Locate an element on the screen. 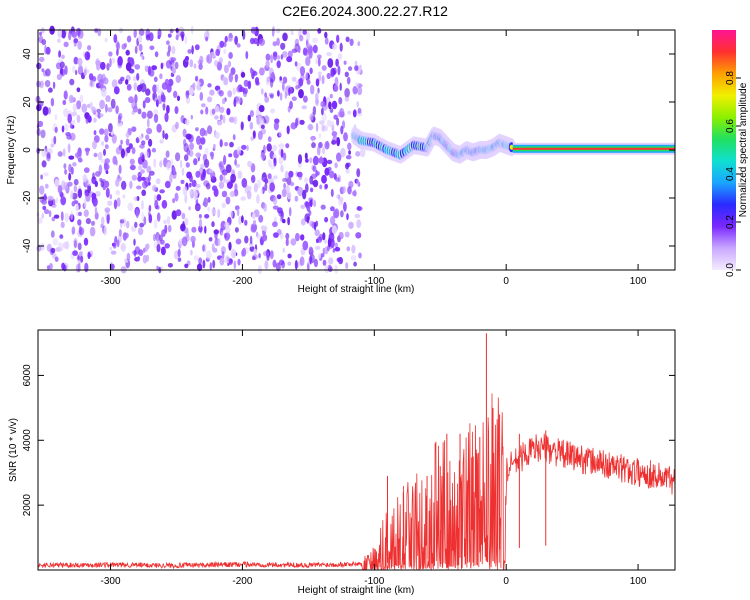 The height and width of the screenshot is (600, 750). colorbar-tick-label: 0.2 is located at coordinates (730, 222).